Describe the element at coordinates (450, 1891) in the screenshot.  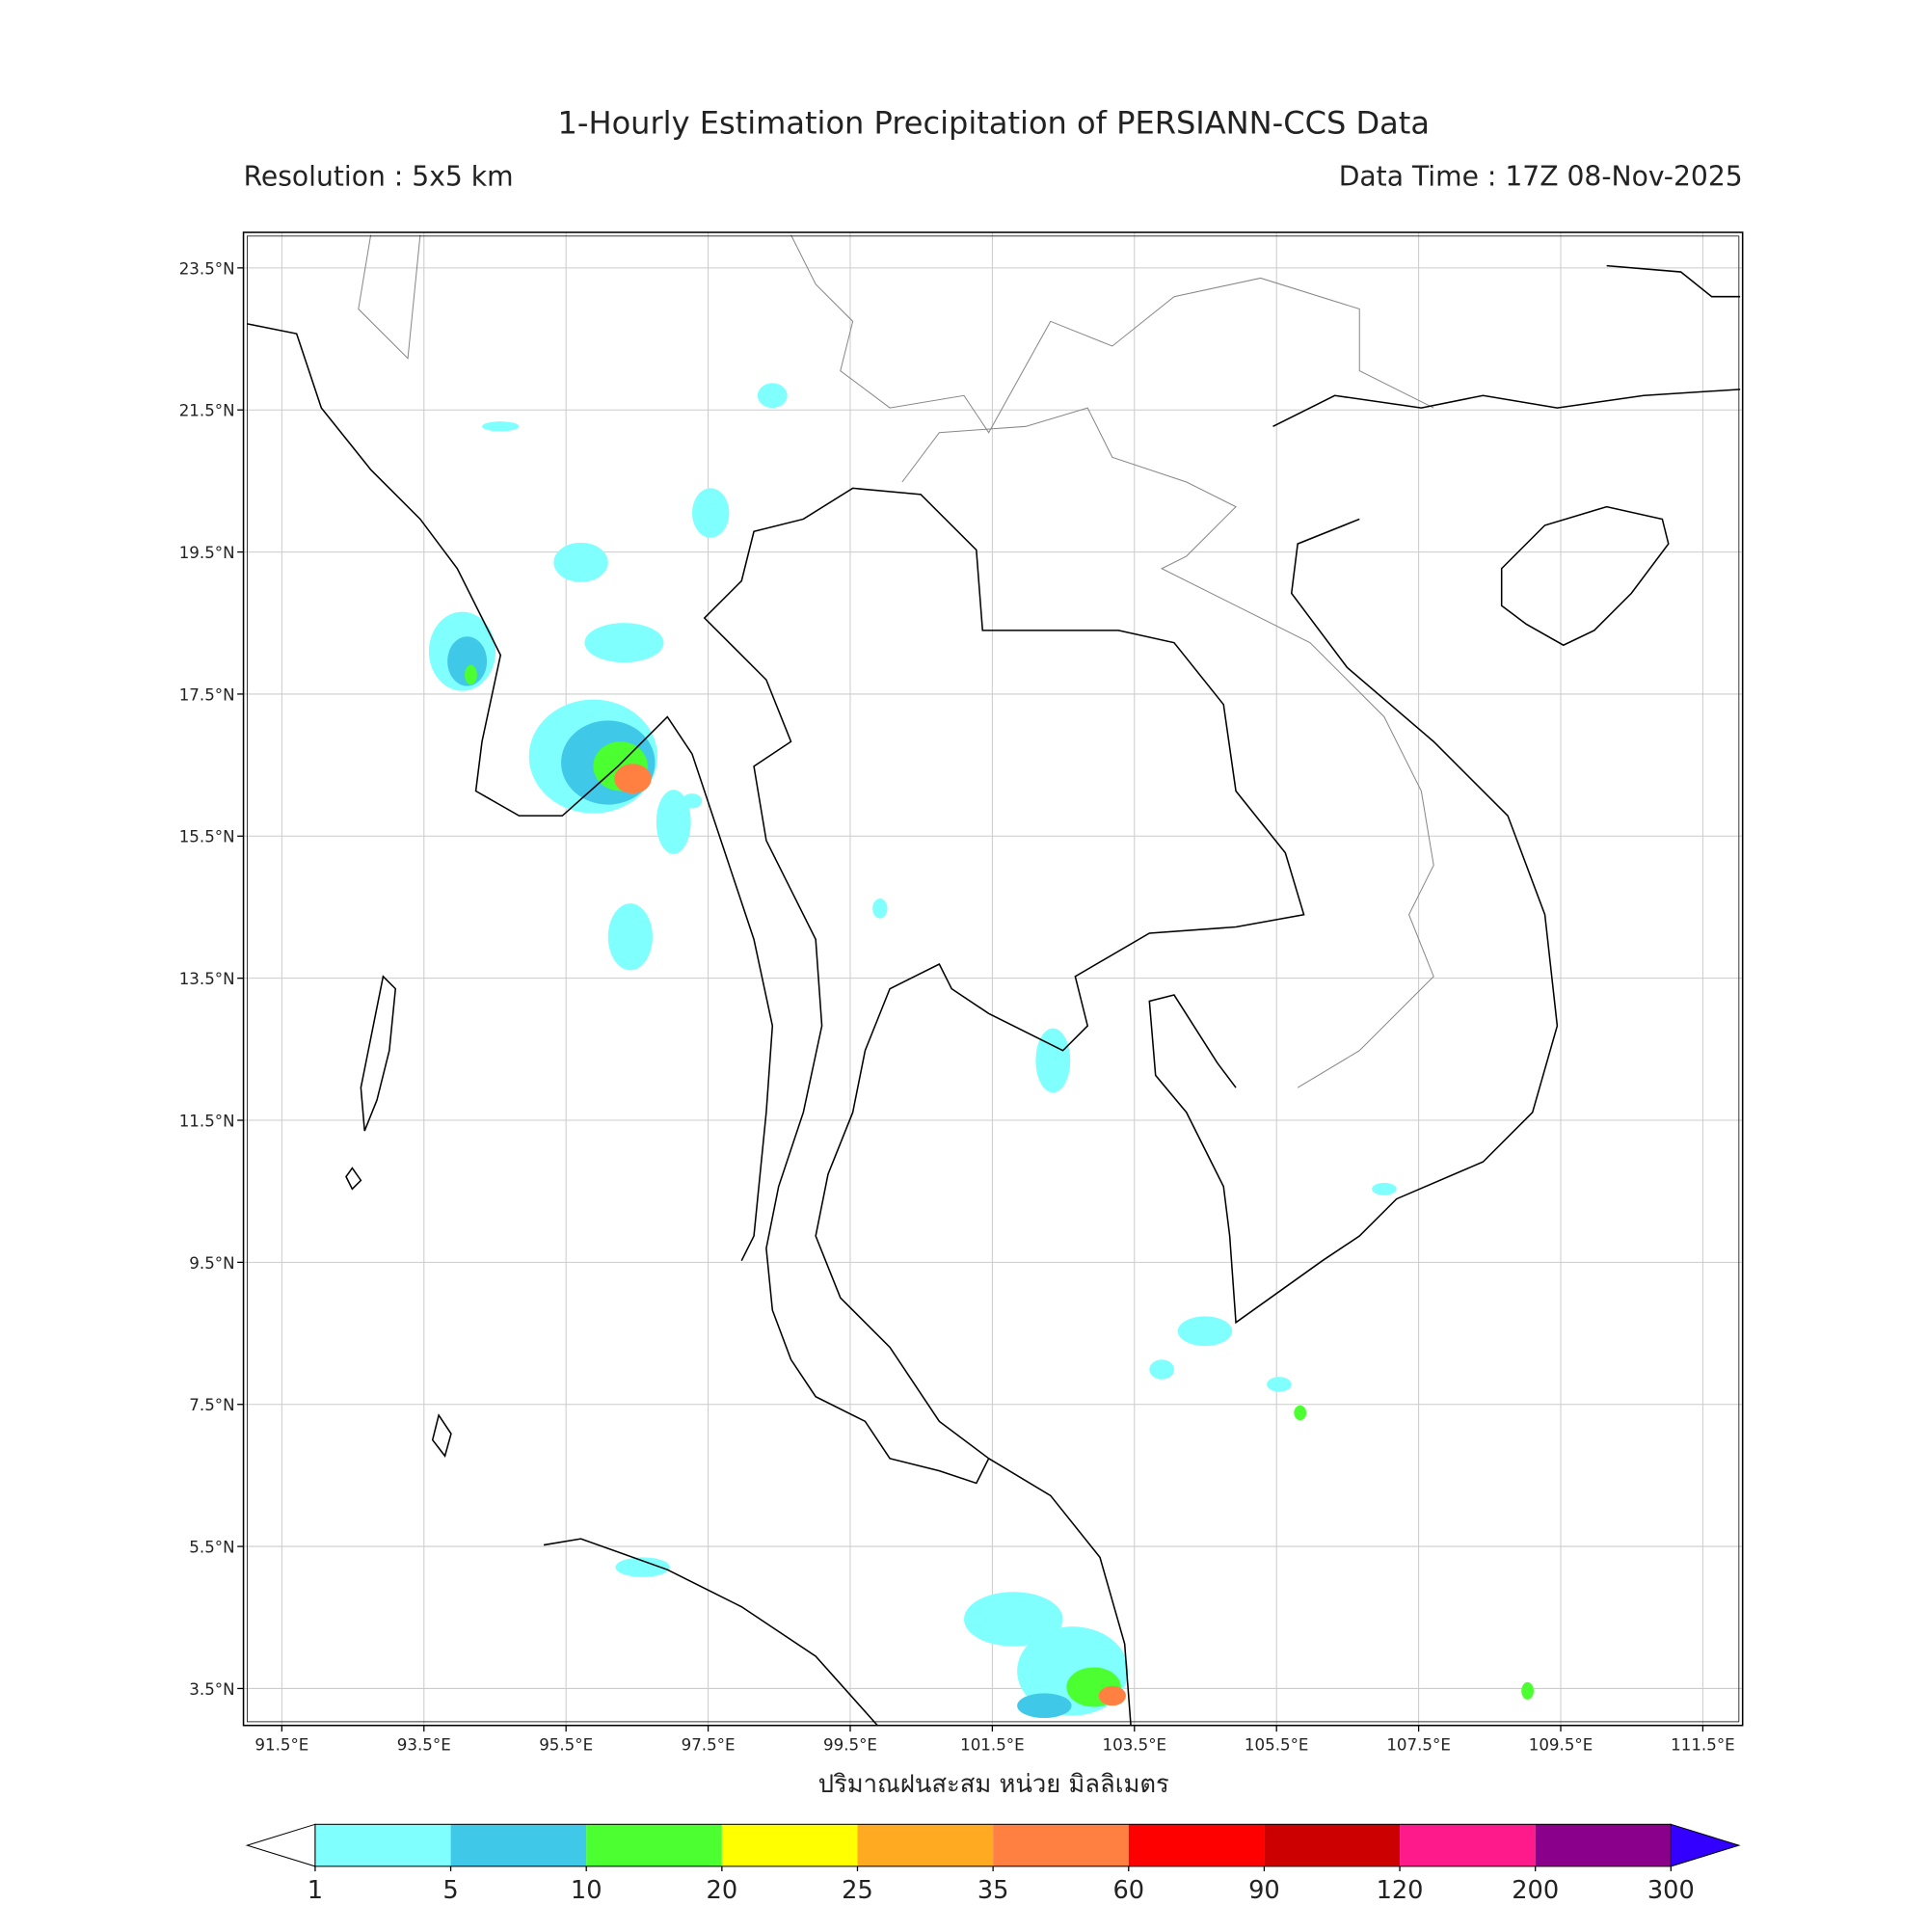
I see `colorbar-label: 5` at that location.